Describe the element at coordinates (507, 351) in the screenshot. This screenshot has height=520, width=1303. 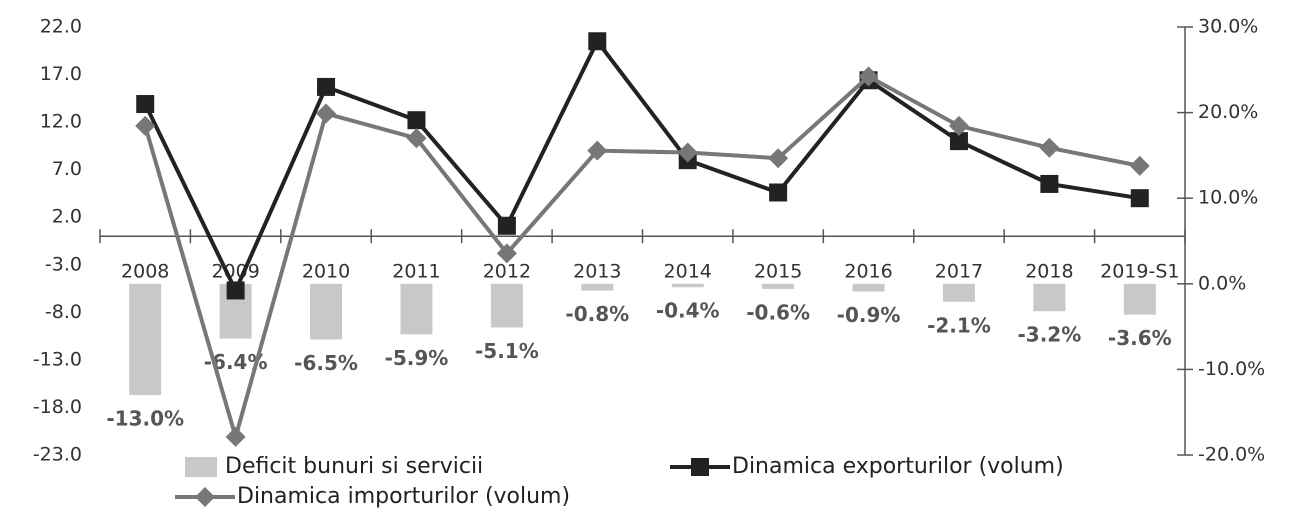
I see `value-label: -5.1%` at that location.